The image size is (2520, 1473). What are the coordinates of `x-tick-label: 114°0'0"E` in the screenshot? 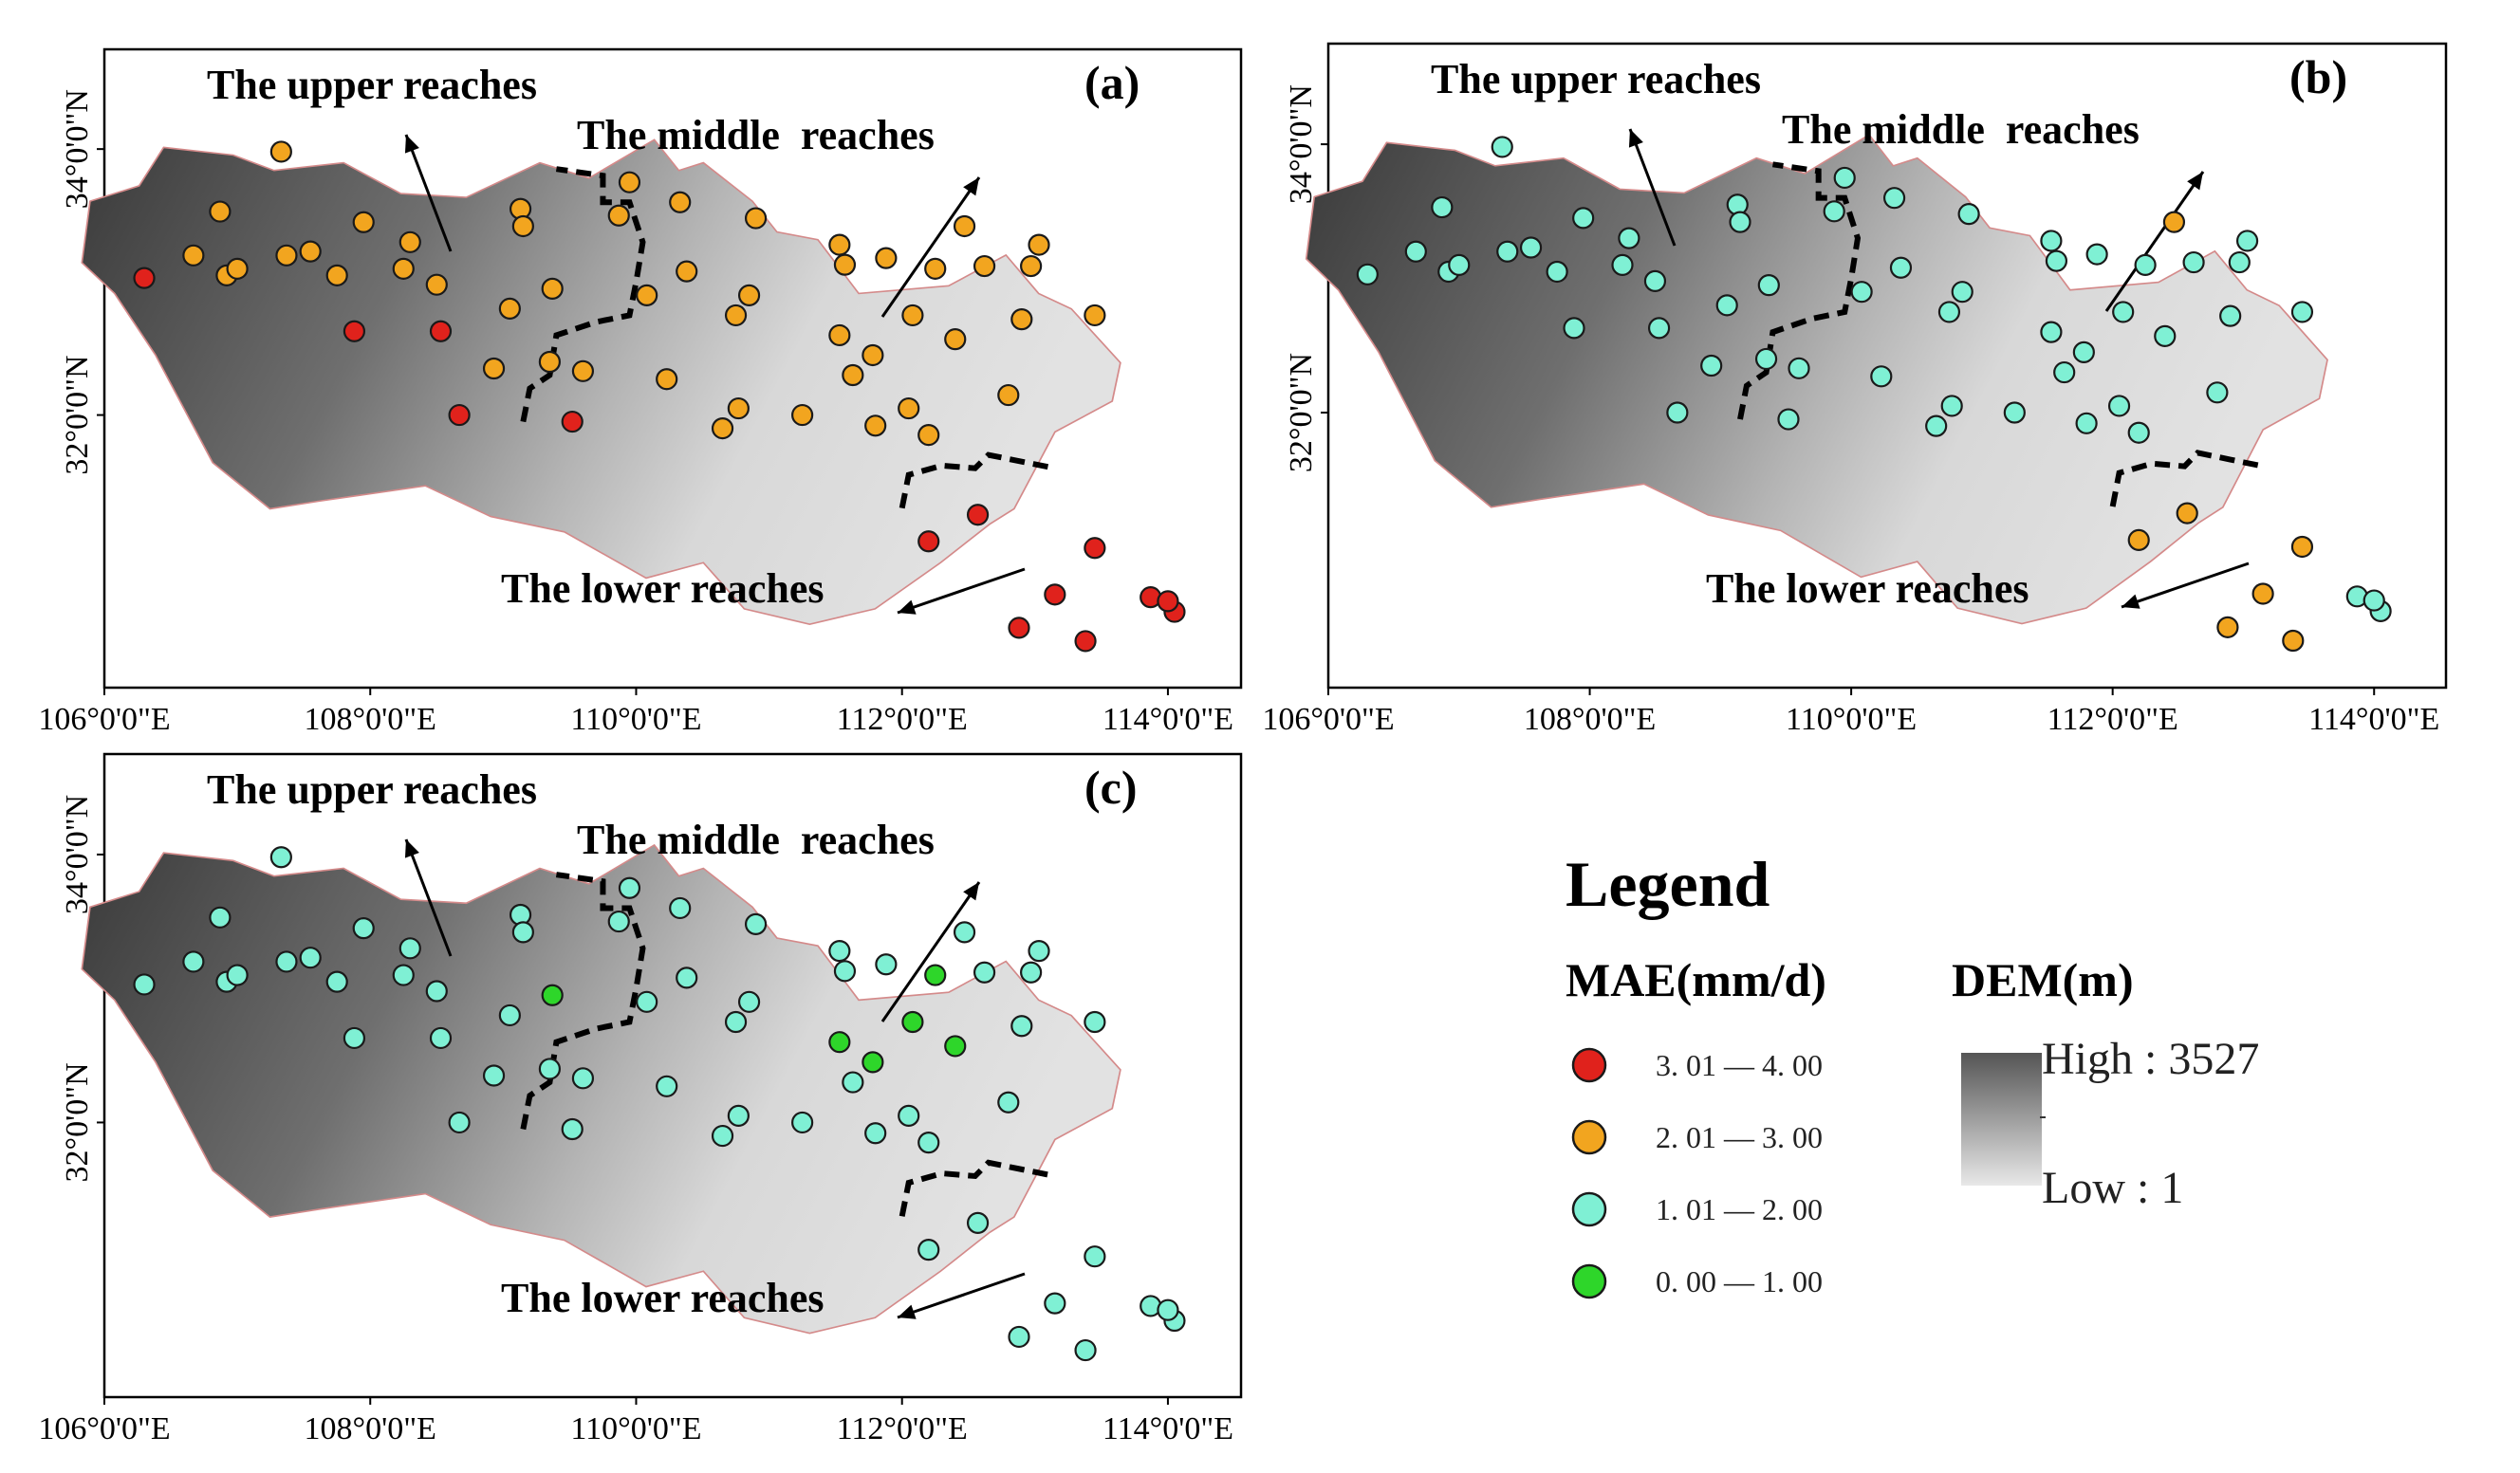 It's located at (2373, 719).